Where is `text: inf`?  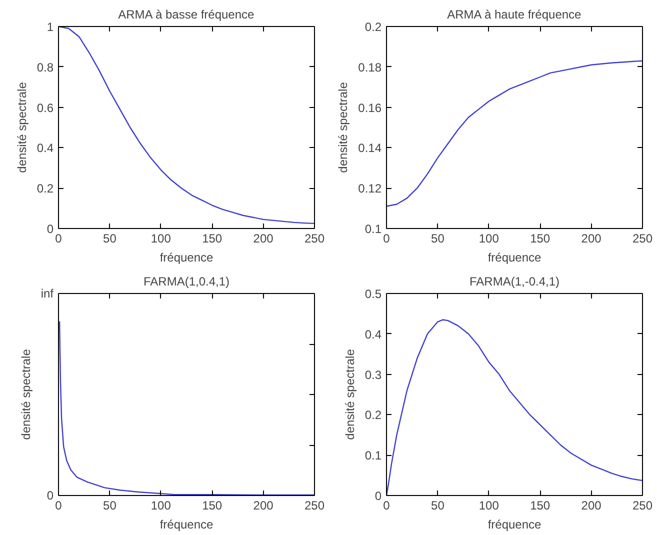 text: inf is located at coordinates (47, 293).